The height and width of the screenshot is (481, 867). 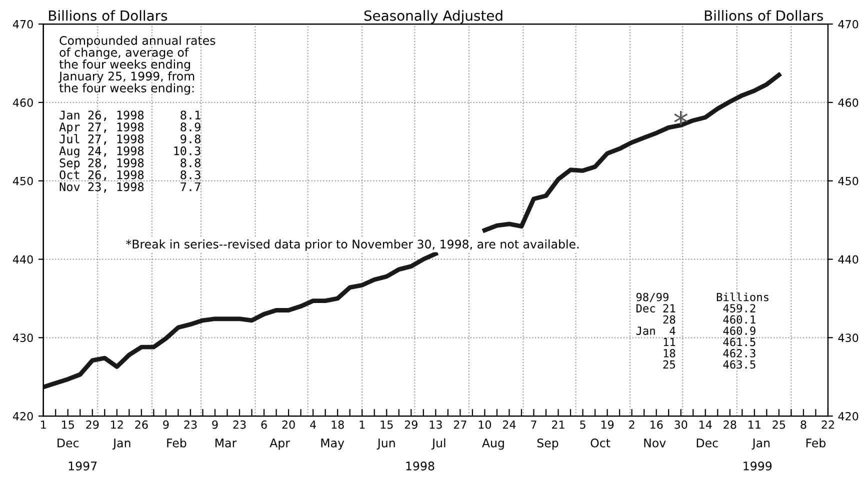 I want to click on x-tick-label: 24, so click(x=509, y=424).